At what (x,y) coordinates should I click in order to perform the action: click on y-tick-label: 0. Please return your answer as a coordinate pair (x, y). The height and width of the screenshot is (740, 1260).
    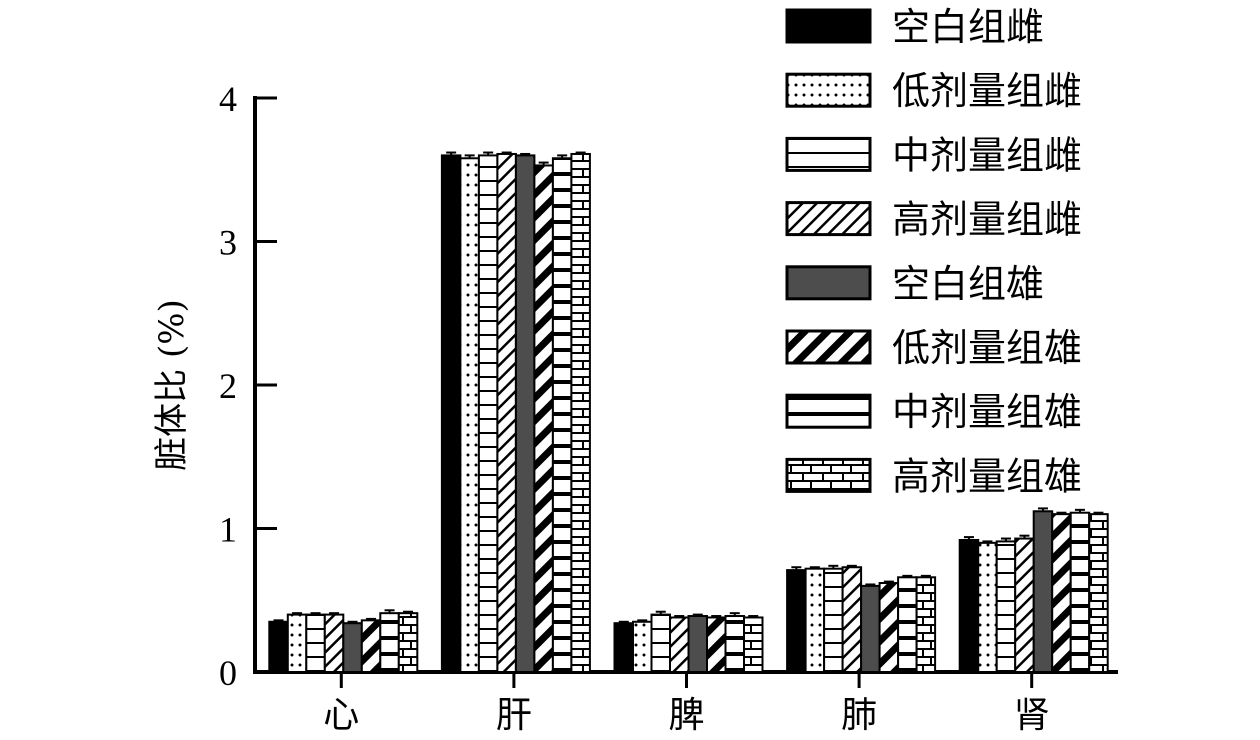
    Looking at the image, I should click on (228, 673).